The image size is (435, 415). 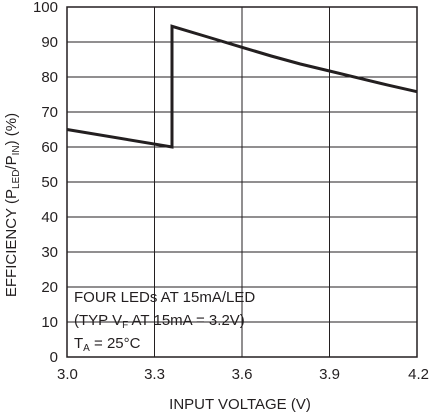 What do you see at coordinates (86, 348) in the screenshot?
I see `annotation-line-3-sub: A` at bounding box center [86, 348].